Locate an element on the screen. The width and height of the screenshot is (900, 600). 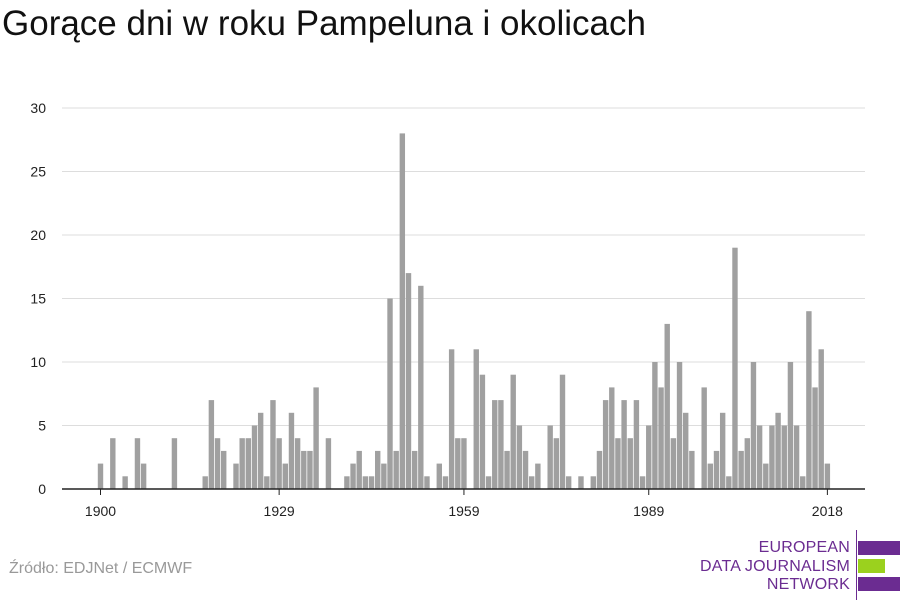
bar-1925 is located at coordinates (254, 457).